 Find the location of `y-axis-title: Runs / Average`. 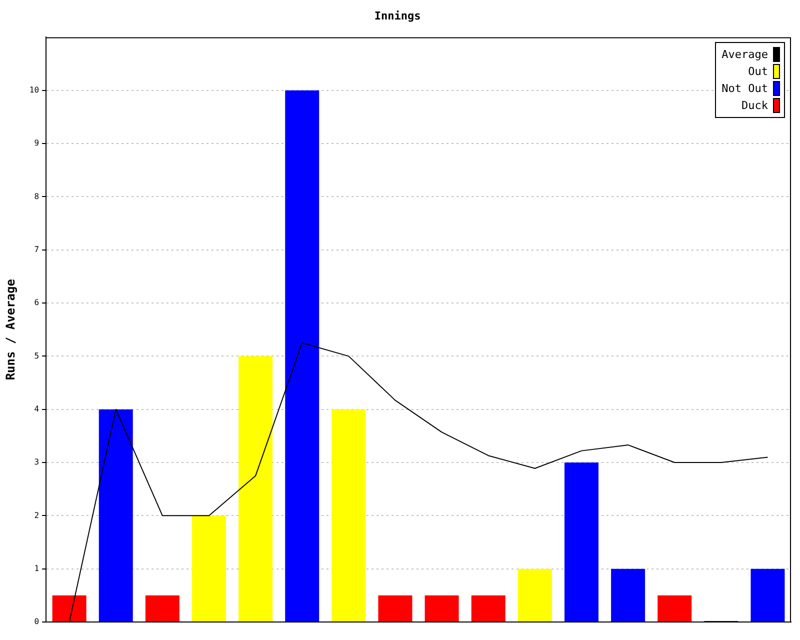

y-axis-title: Runs / Average is located at coordinates (10, 329).